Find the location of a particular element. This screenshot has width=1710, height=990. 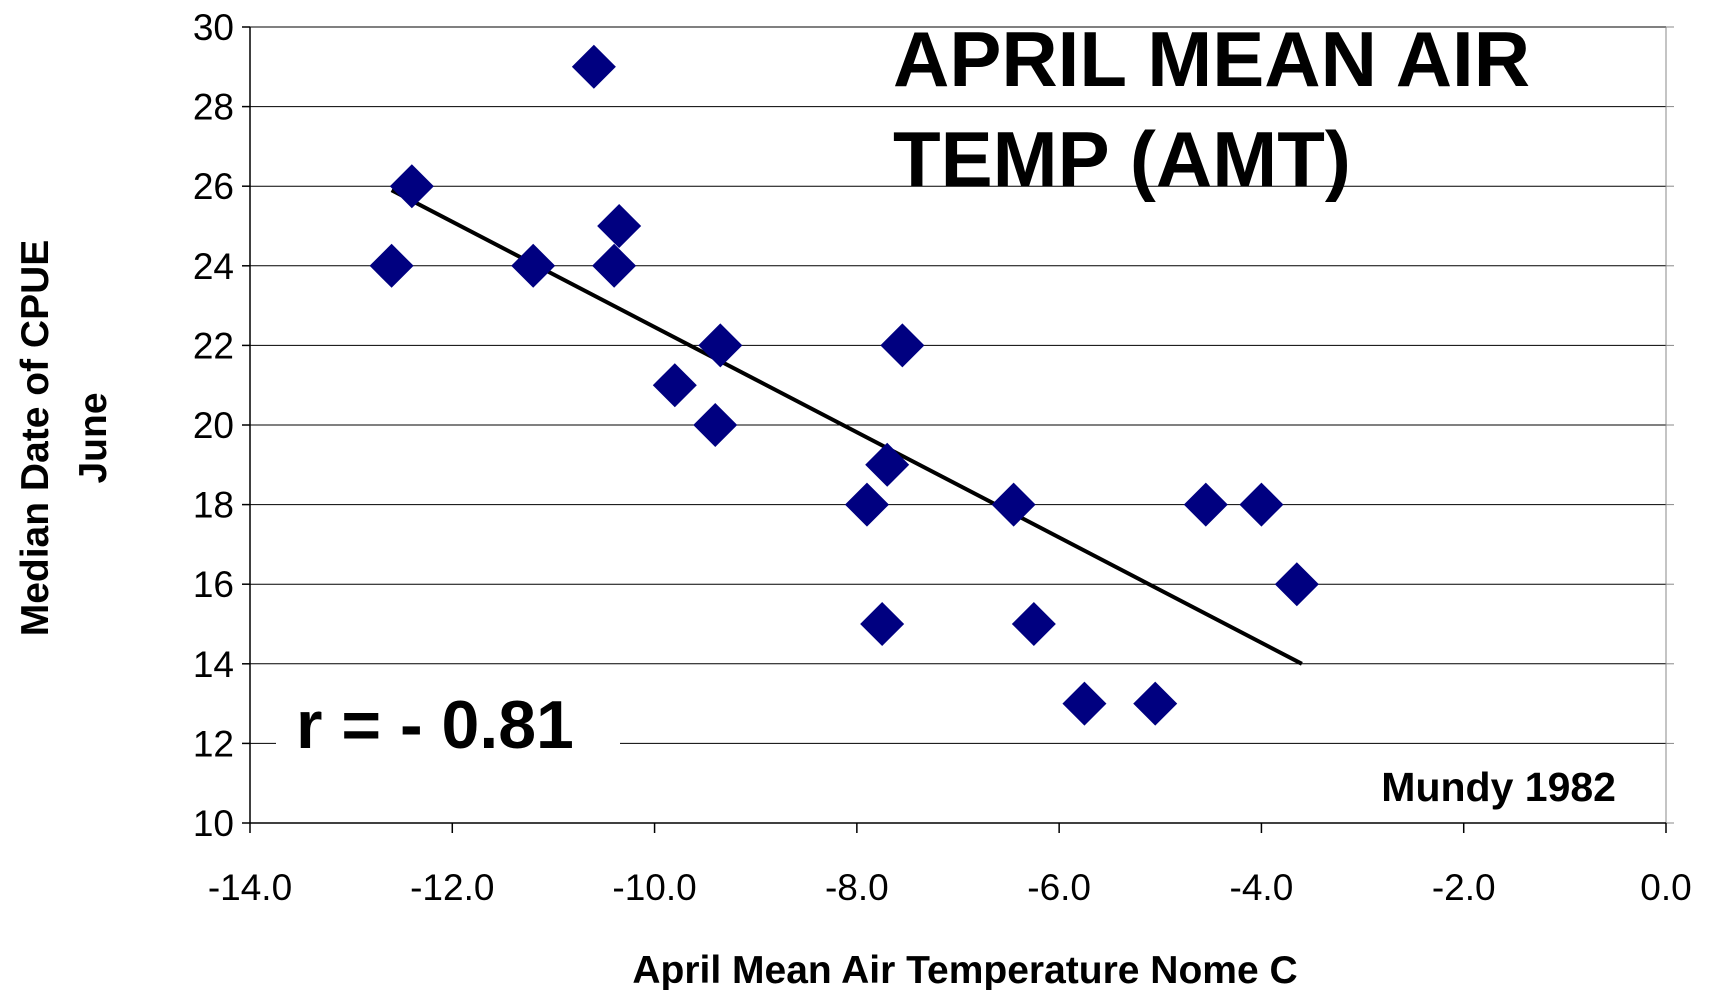

x-tick-label: -10.0 is located at coordinates (654, 887).